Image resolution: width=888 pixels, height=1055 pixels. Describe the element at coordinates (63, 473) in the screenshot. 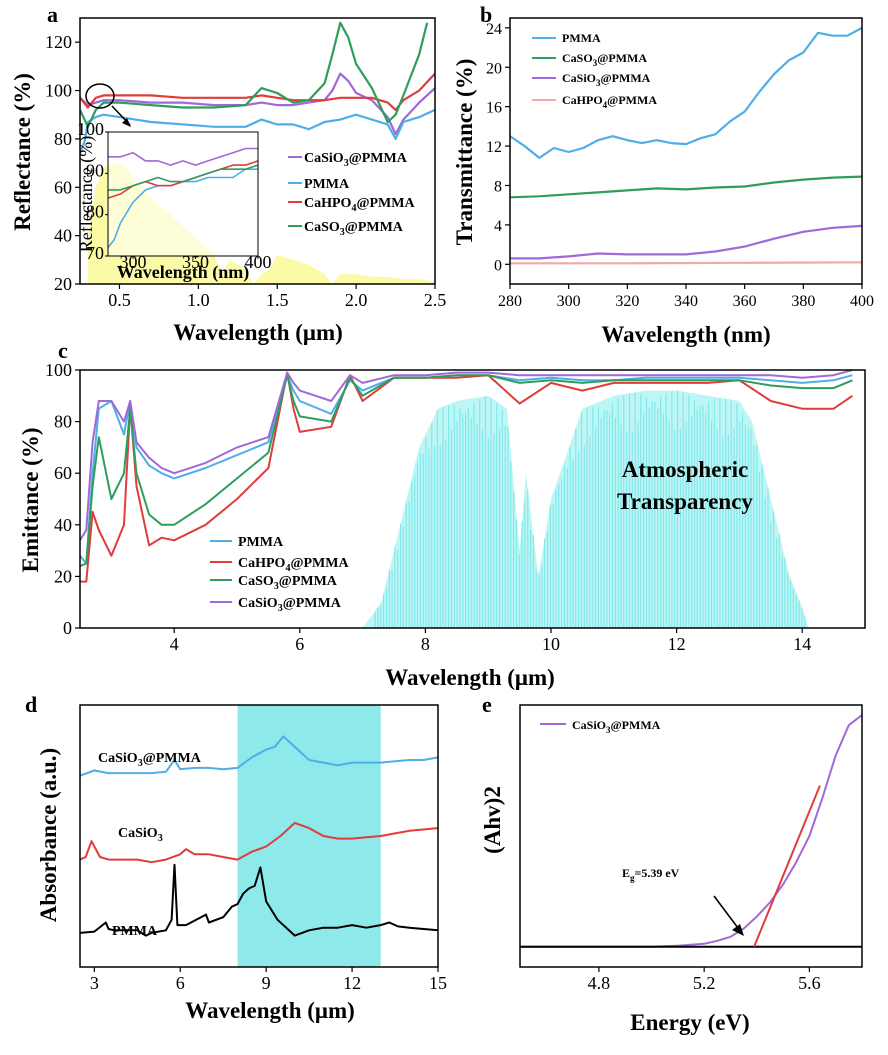

I see `c-y-tick-label: 60` at that location.